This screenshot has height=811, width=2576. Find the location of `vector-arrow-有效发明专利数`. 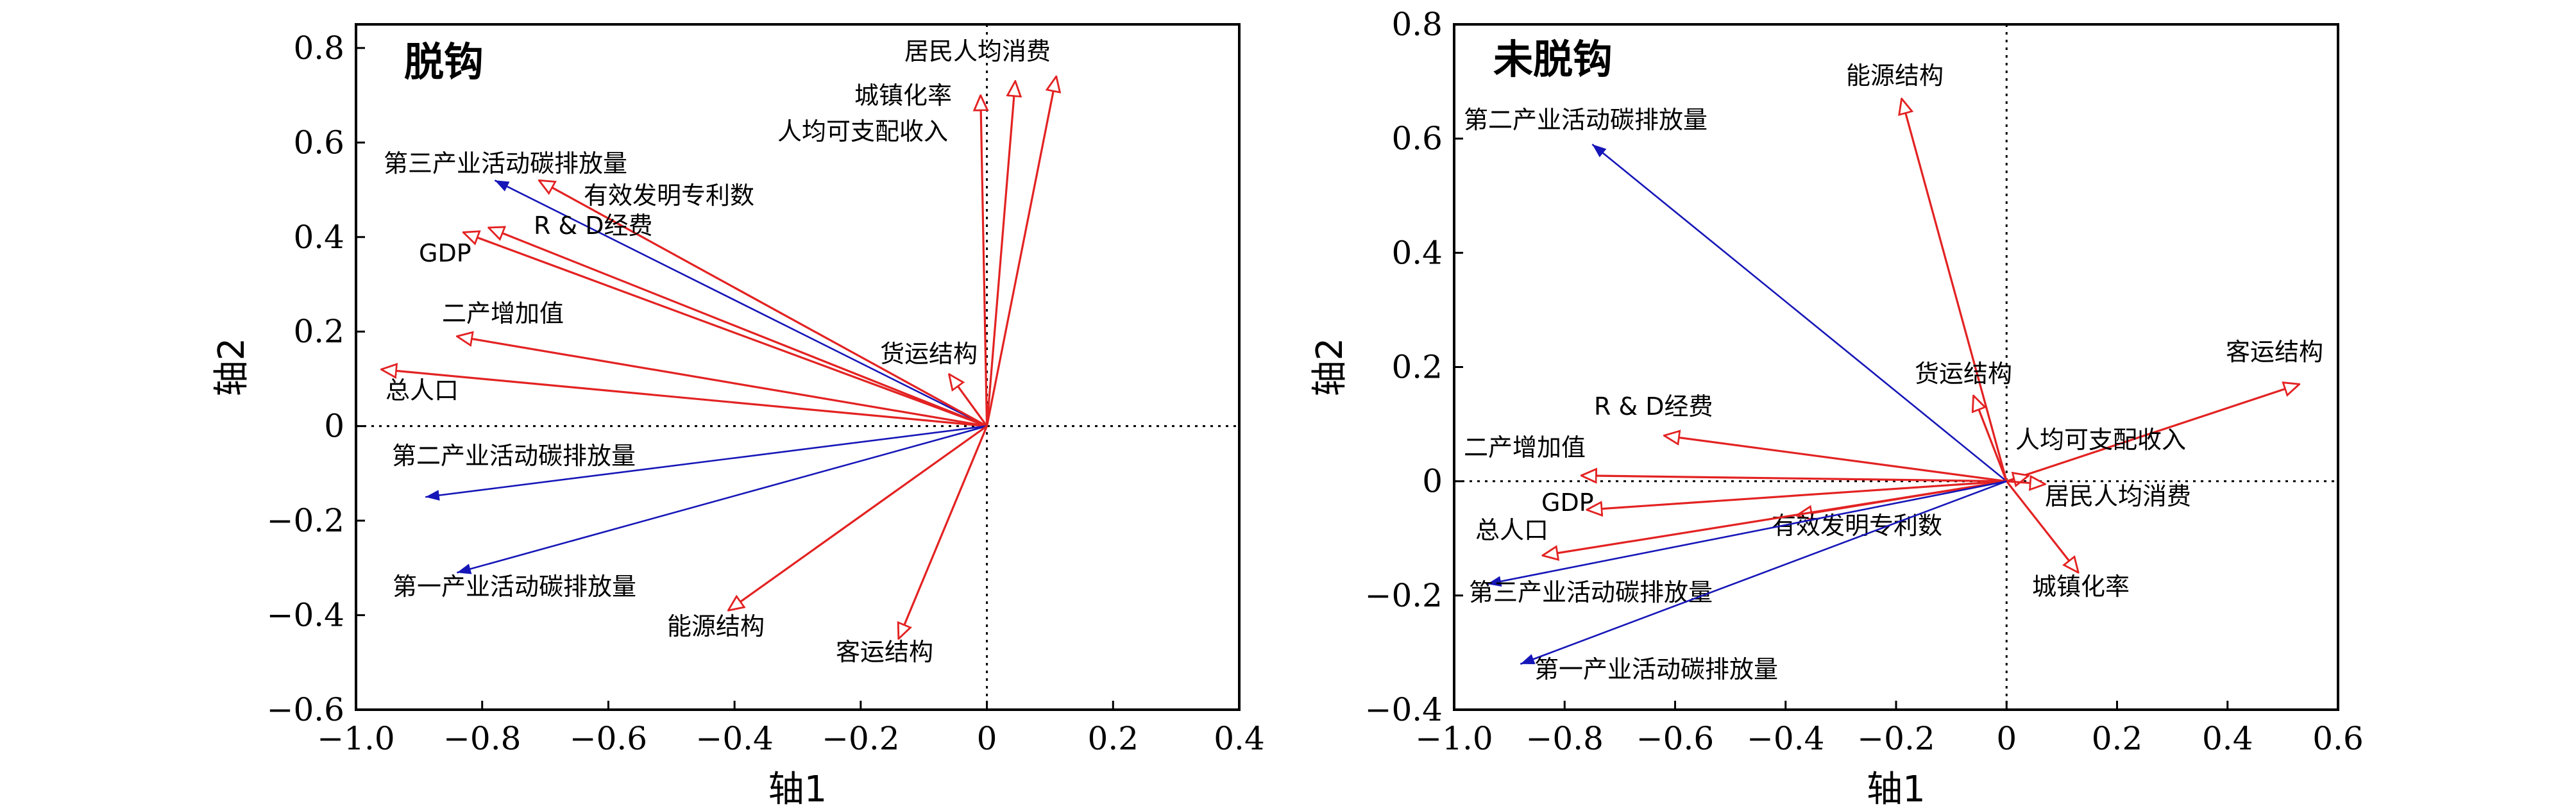

vector-arrow-有效发明专利数 is located at coordinates (763, 304).